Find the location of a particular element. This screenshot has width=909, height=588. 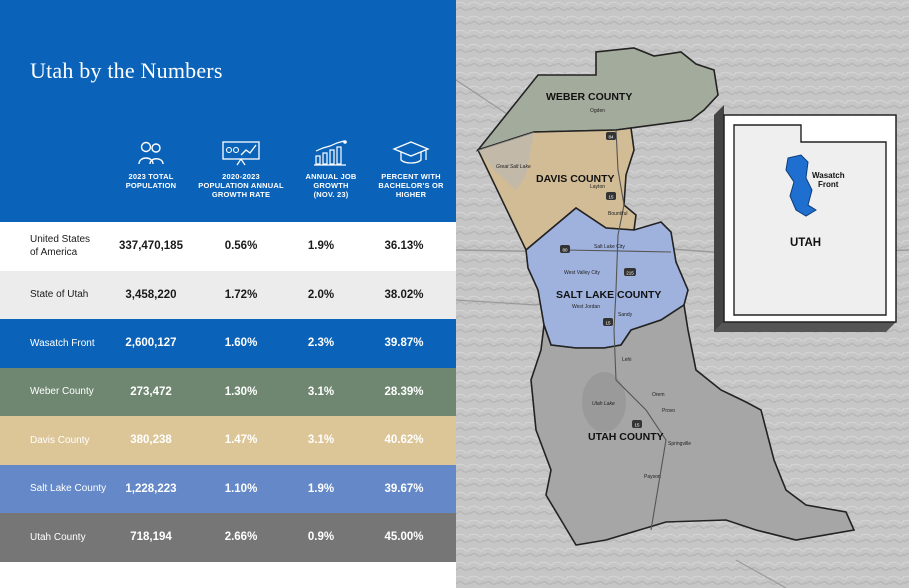

pop-growth-value: 1.60% is located at coordinates (241, 343).